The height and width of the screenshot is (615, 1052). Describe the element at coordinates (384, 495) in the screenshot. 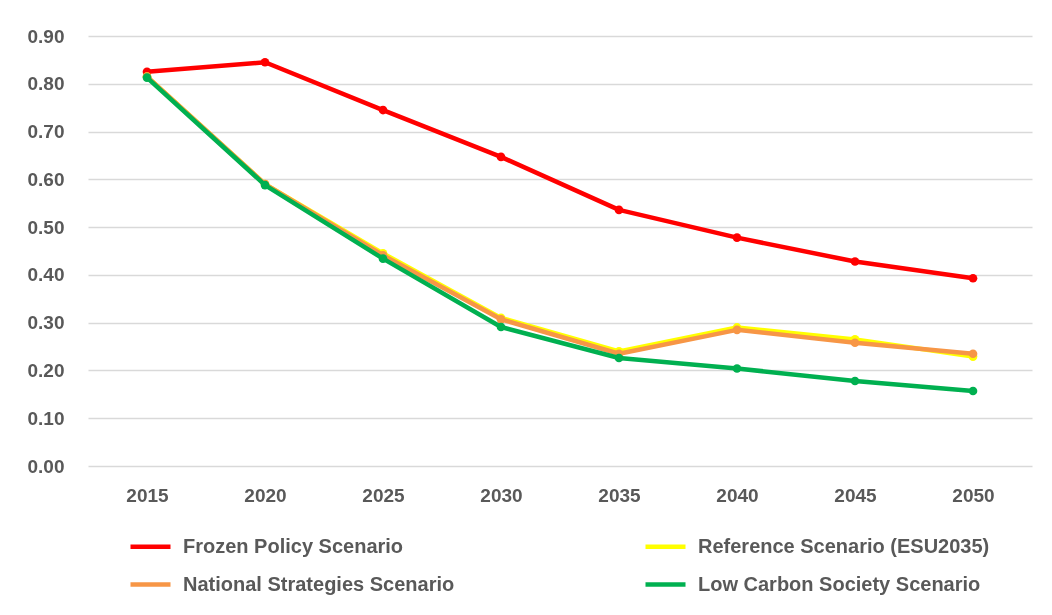

I see `x-tick-label: 2025` at that location.